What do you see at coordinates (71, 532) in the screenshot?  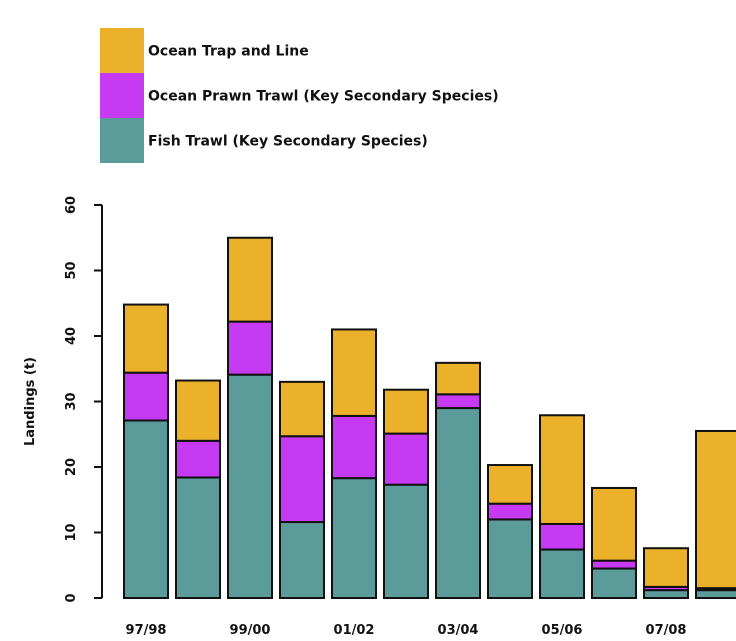 I see `y-tick-label: 10` at bounding box center [71, 532].